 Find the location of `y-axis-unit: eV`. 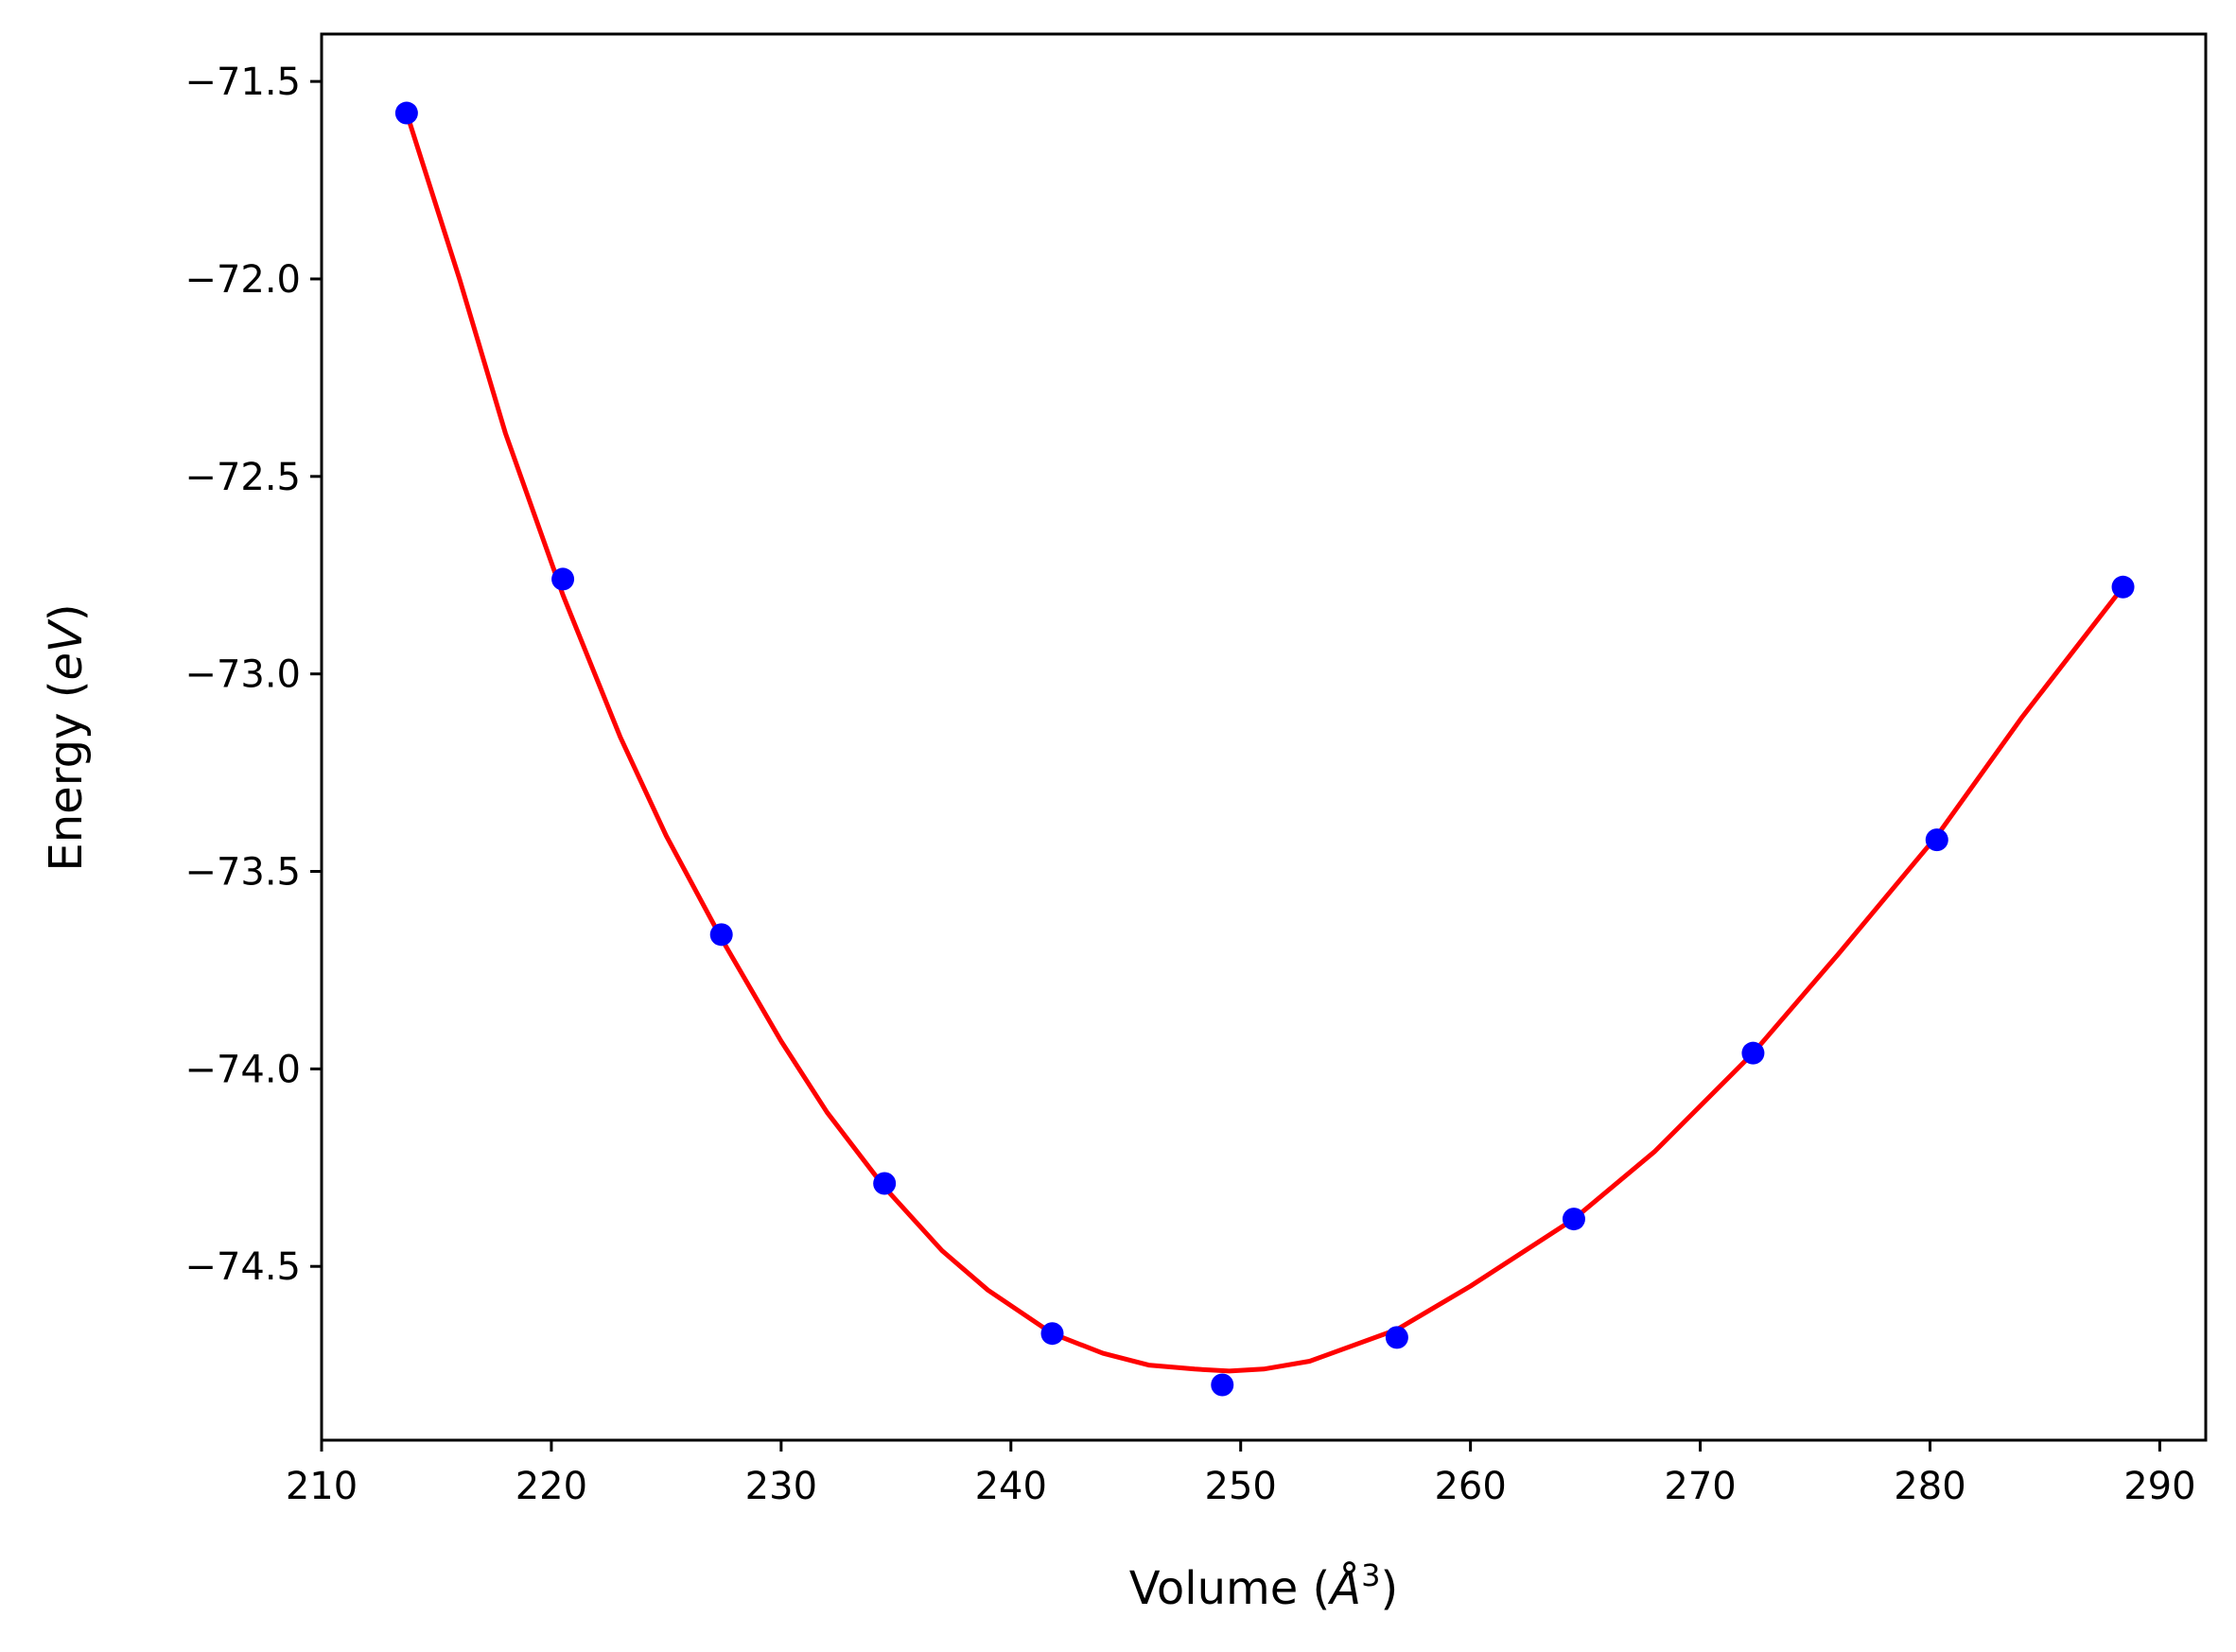

y-axis-unit: eV is located at coordinates (66, 650).